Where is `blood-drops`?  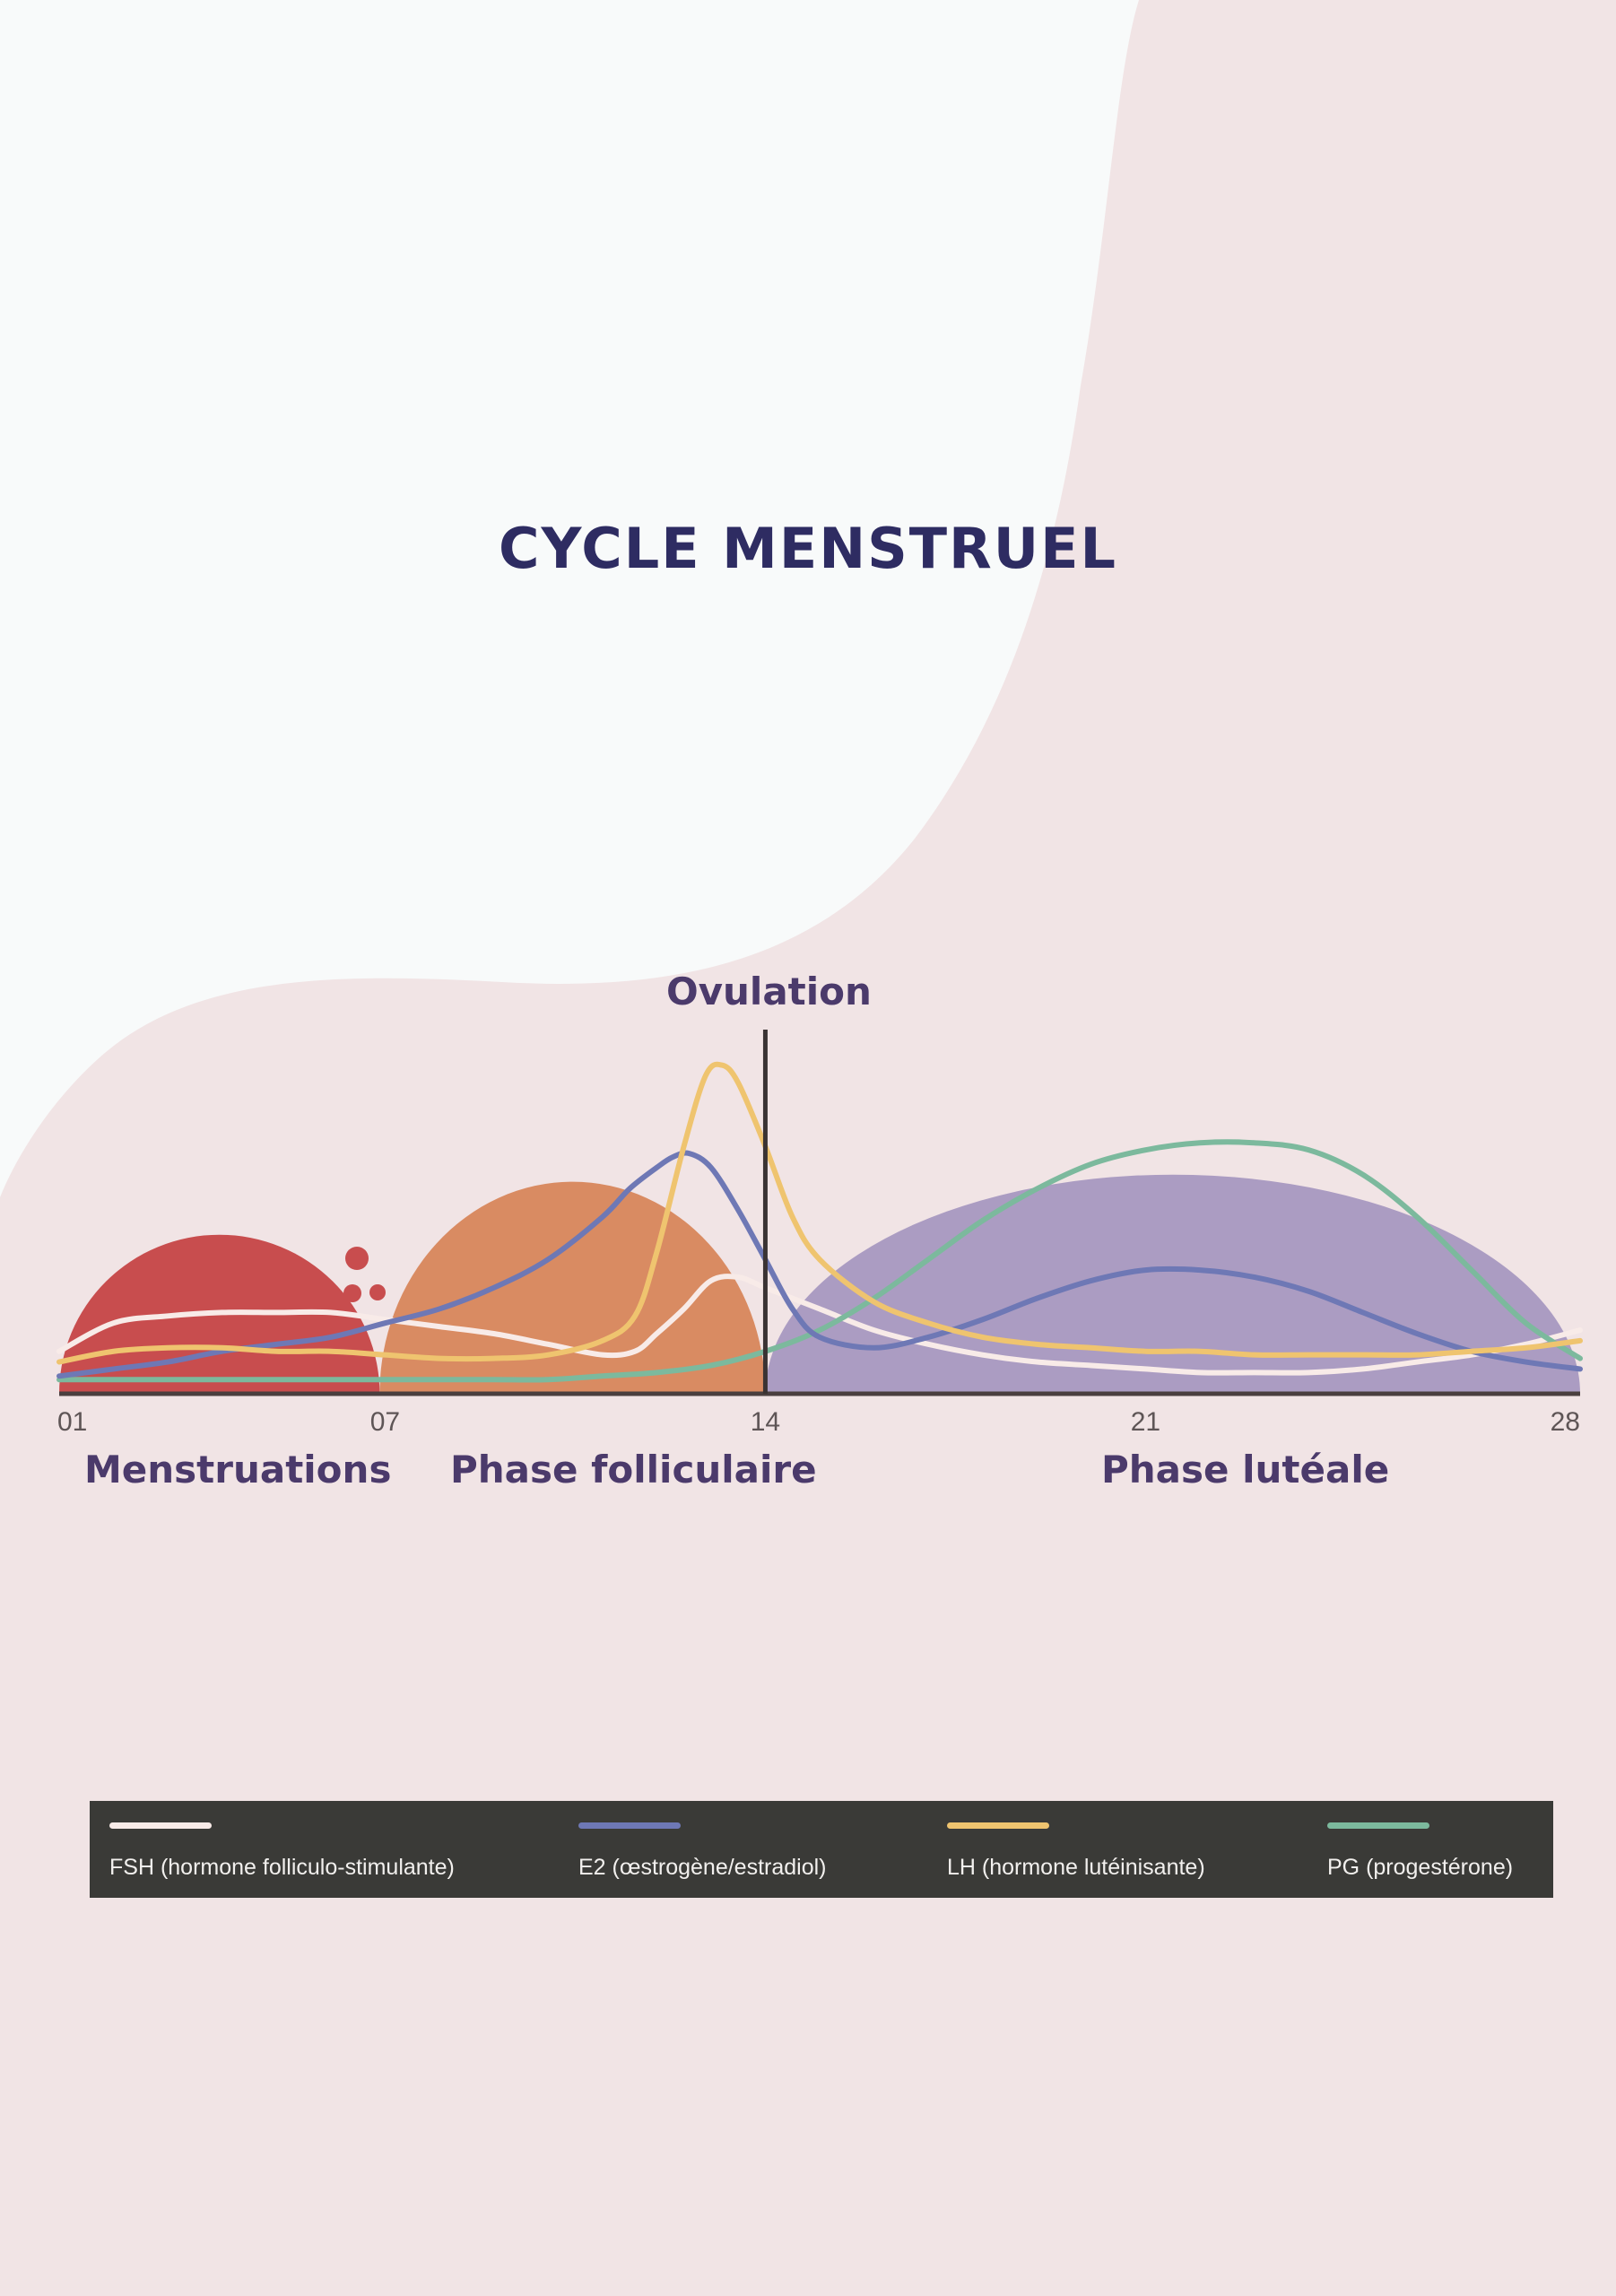
blood-drops is located at coordinates (364, 1274).